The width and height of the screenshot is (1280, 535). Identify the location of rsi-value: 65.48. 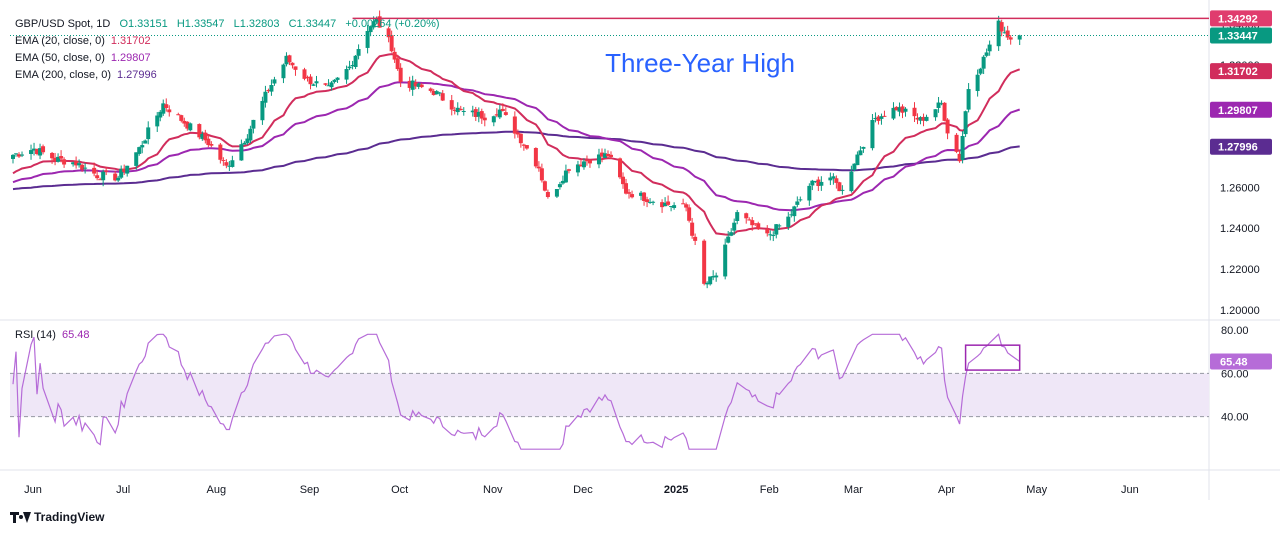
(75, 335).